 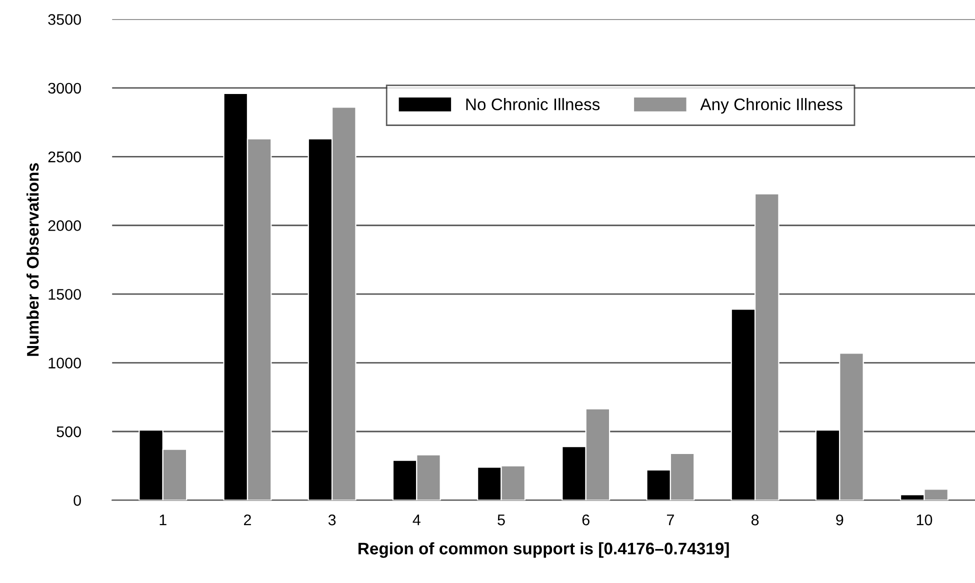 What do you see at coordinates (543, 550) in the screenshot?
I see `x-axis-title: Region of common support is [0.4176–0.74319]` at bounding box center [543, 550].